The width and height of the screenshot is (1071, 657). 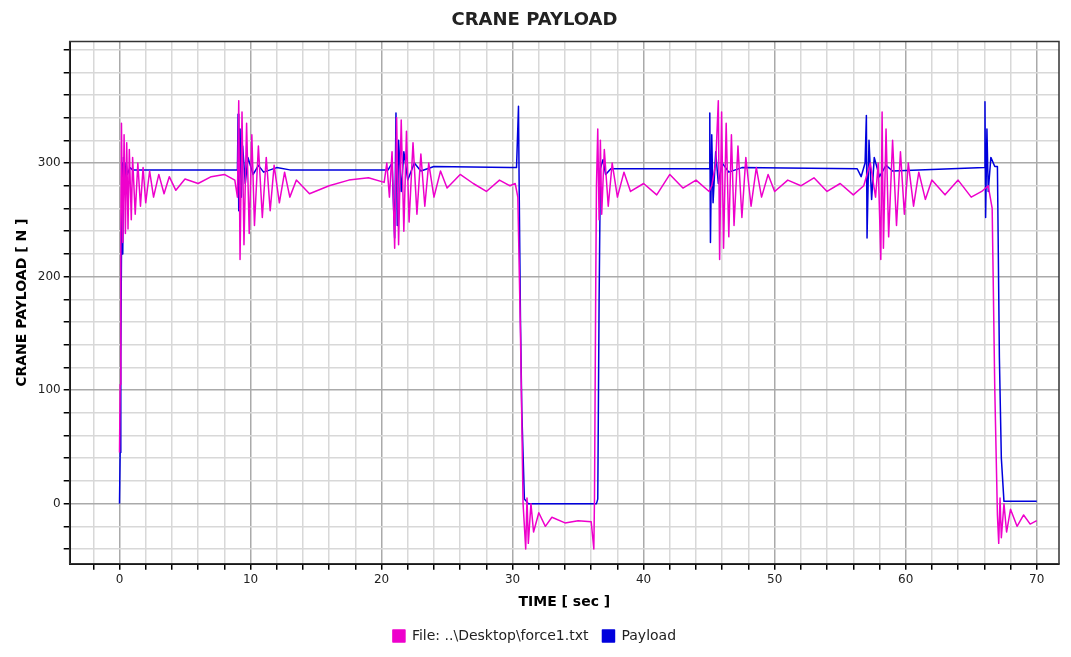 What do you see at coordinates (49, 275) in the screenshot?
I see `y-tick-label: 200` at bounding box center [49, 275].